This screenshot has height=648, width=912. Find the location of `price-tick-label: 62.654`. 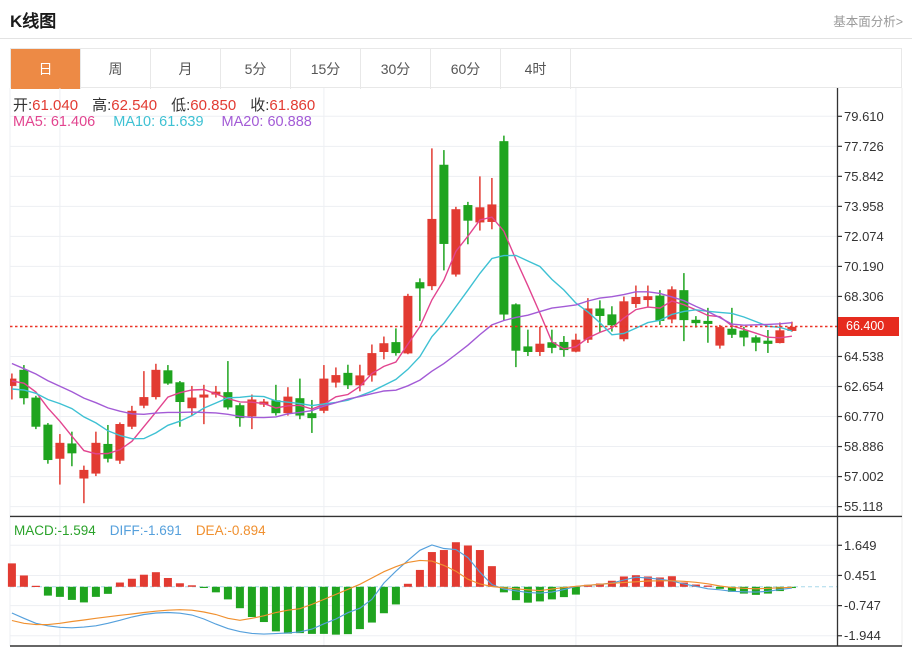

price-tick-label: 62.654 is located at coordinates (864, 386).